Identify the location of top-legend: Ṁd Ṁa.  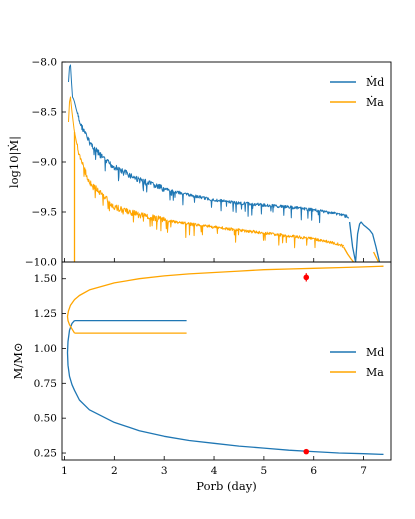
(357, 92).